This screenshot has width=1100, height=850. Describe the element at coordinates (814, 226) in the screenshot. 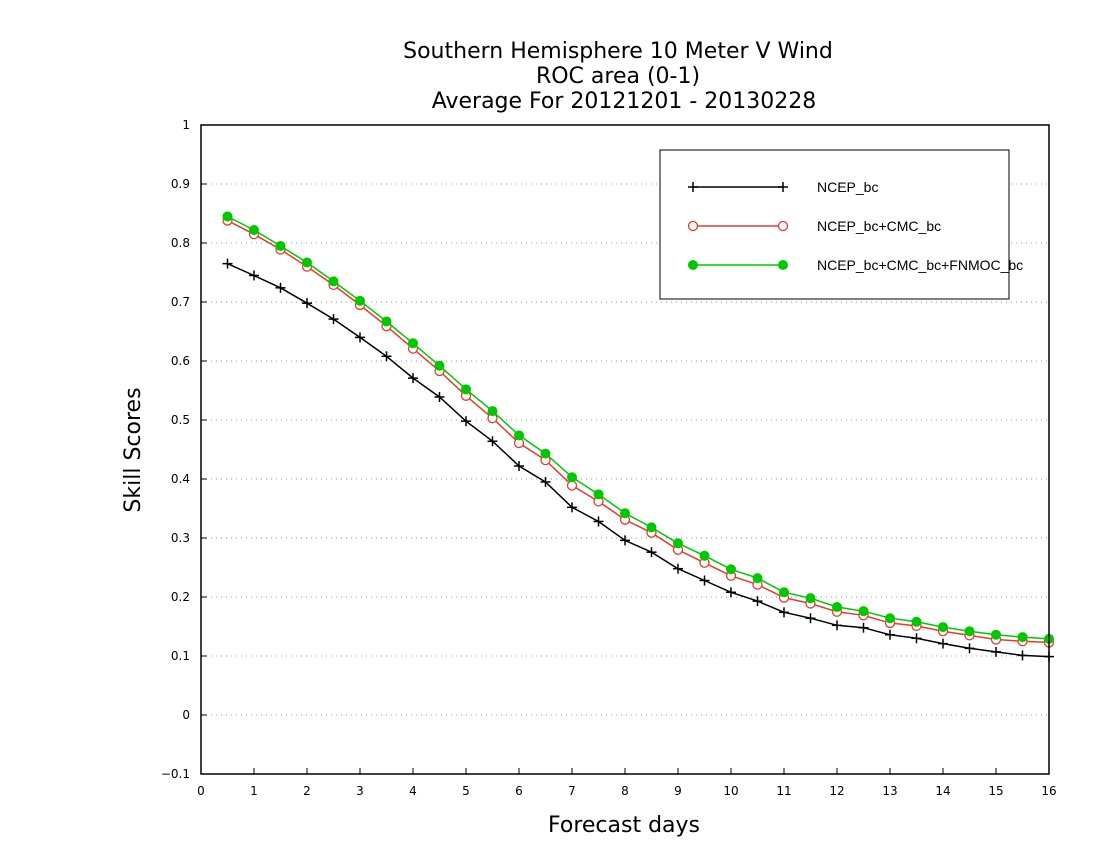

I see `legend-entry: NCEP_bc+CMC_bc` at that location.